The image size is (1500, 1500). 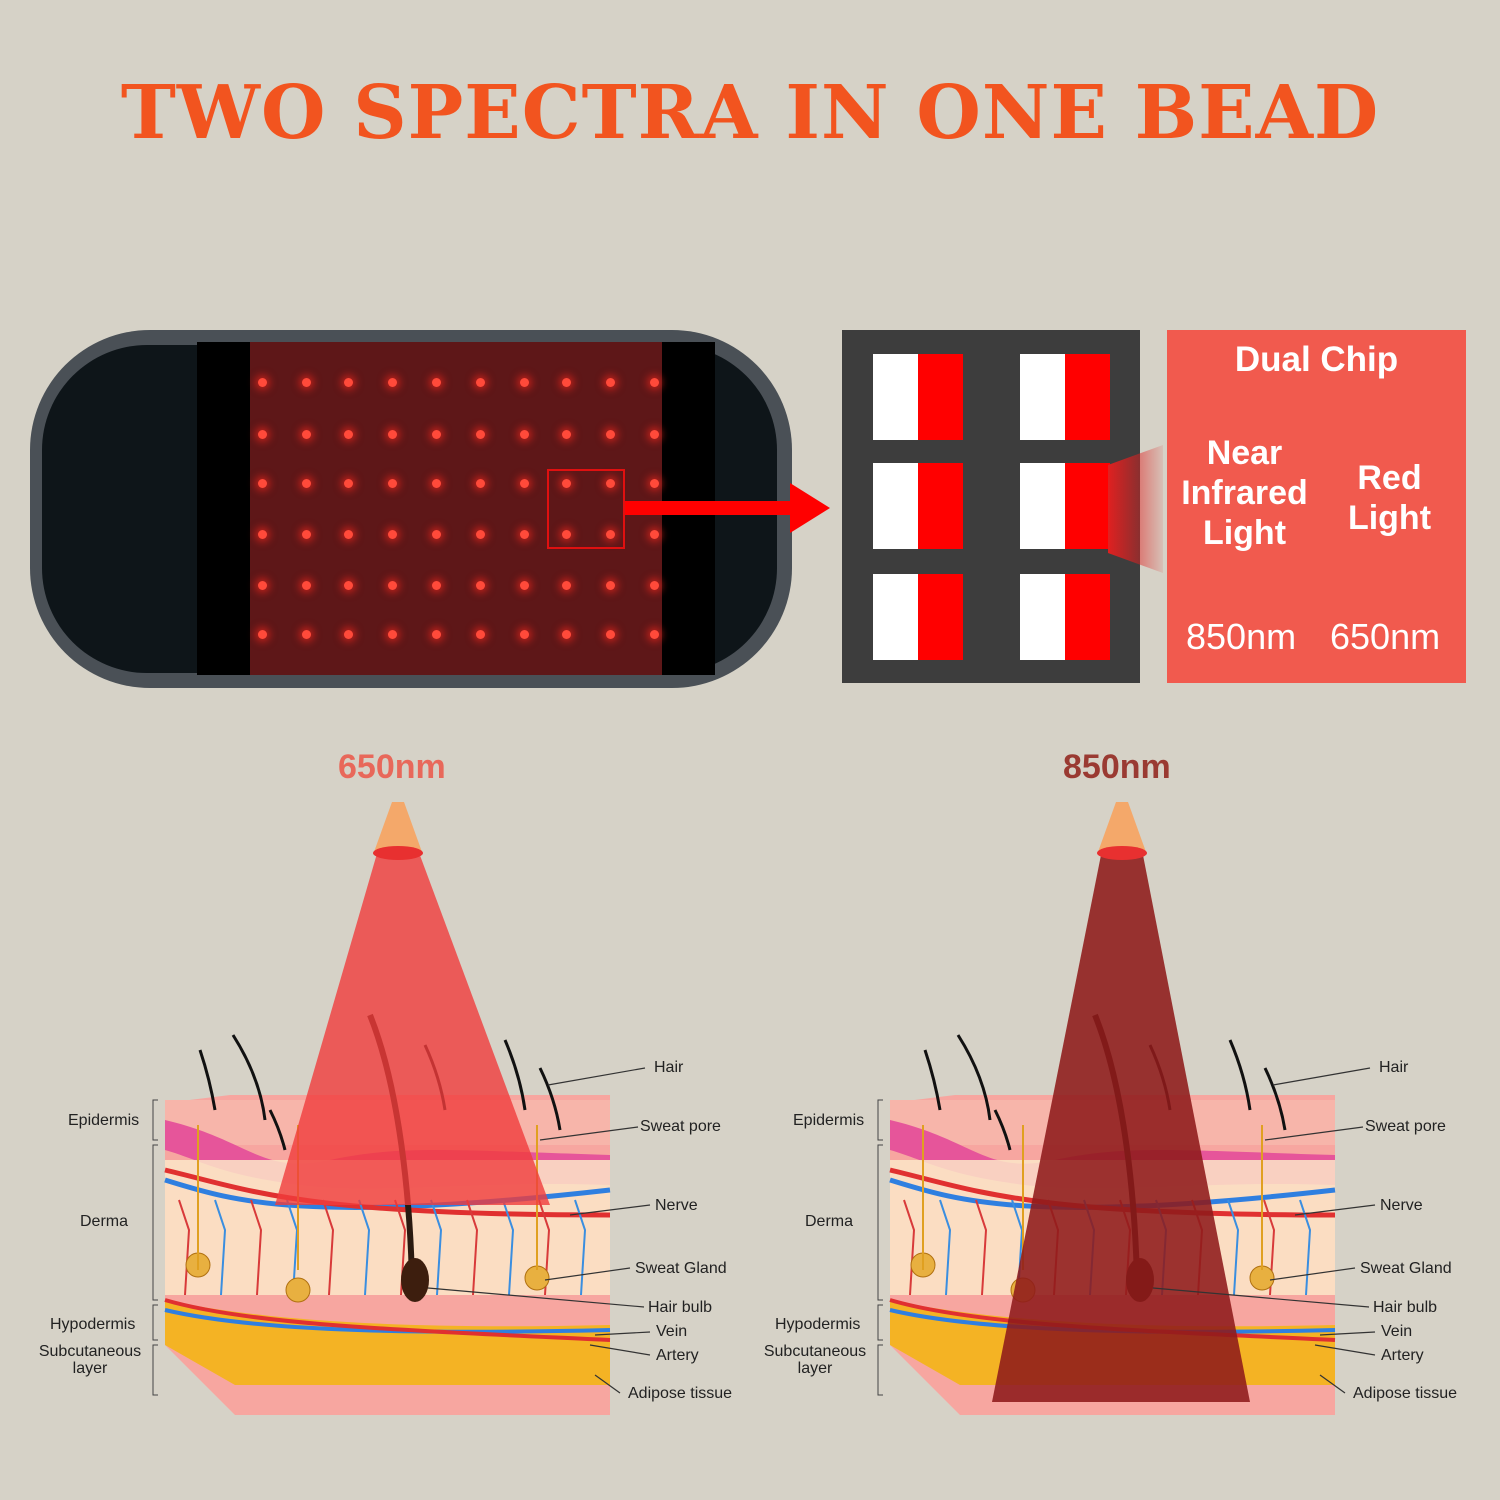 What do you see at coordinates (1316, 359) in the screenshot?
I see `info-heading: Dual Chip` at bounding box center [1316, 359].